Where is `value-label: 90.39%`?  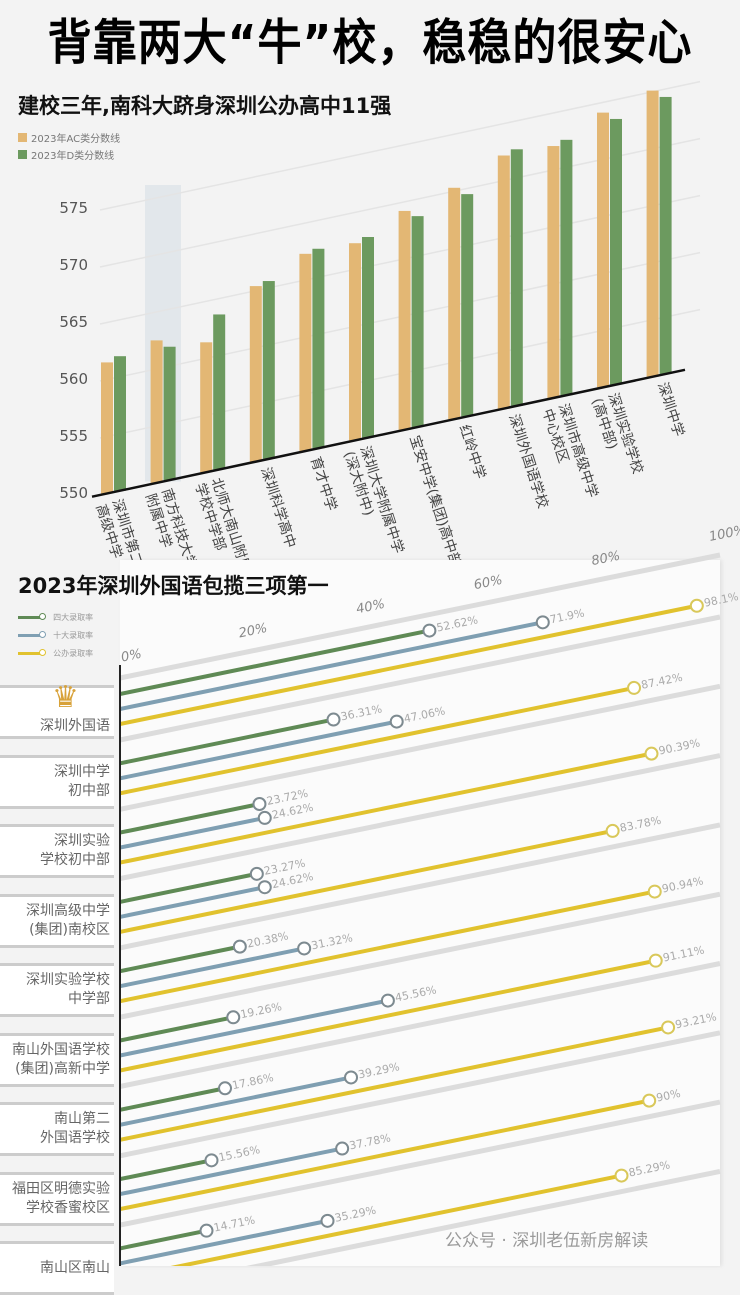 value-label: 90.39% is located at coordinates (679, 746).